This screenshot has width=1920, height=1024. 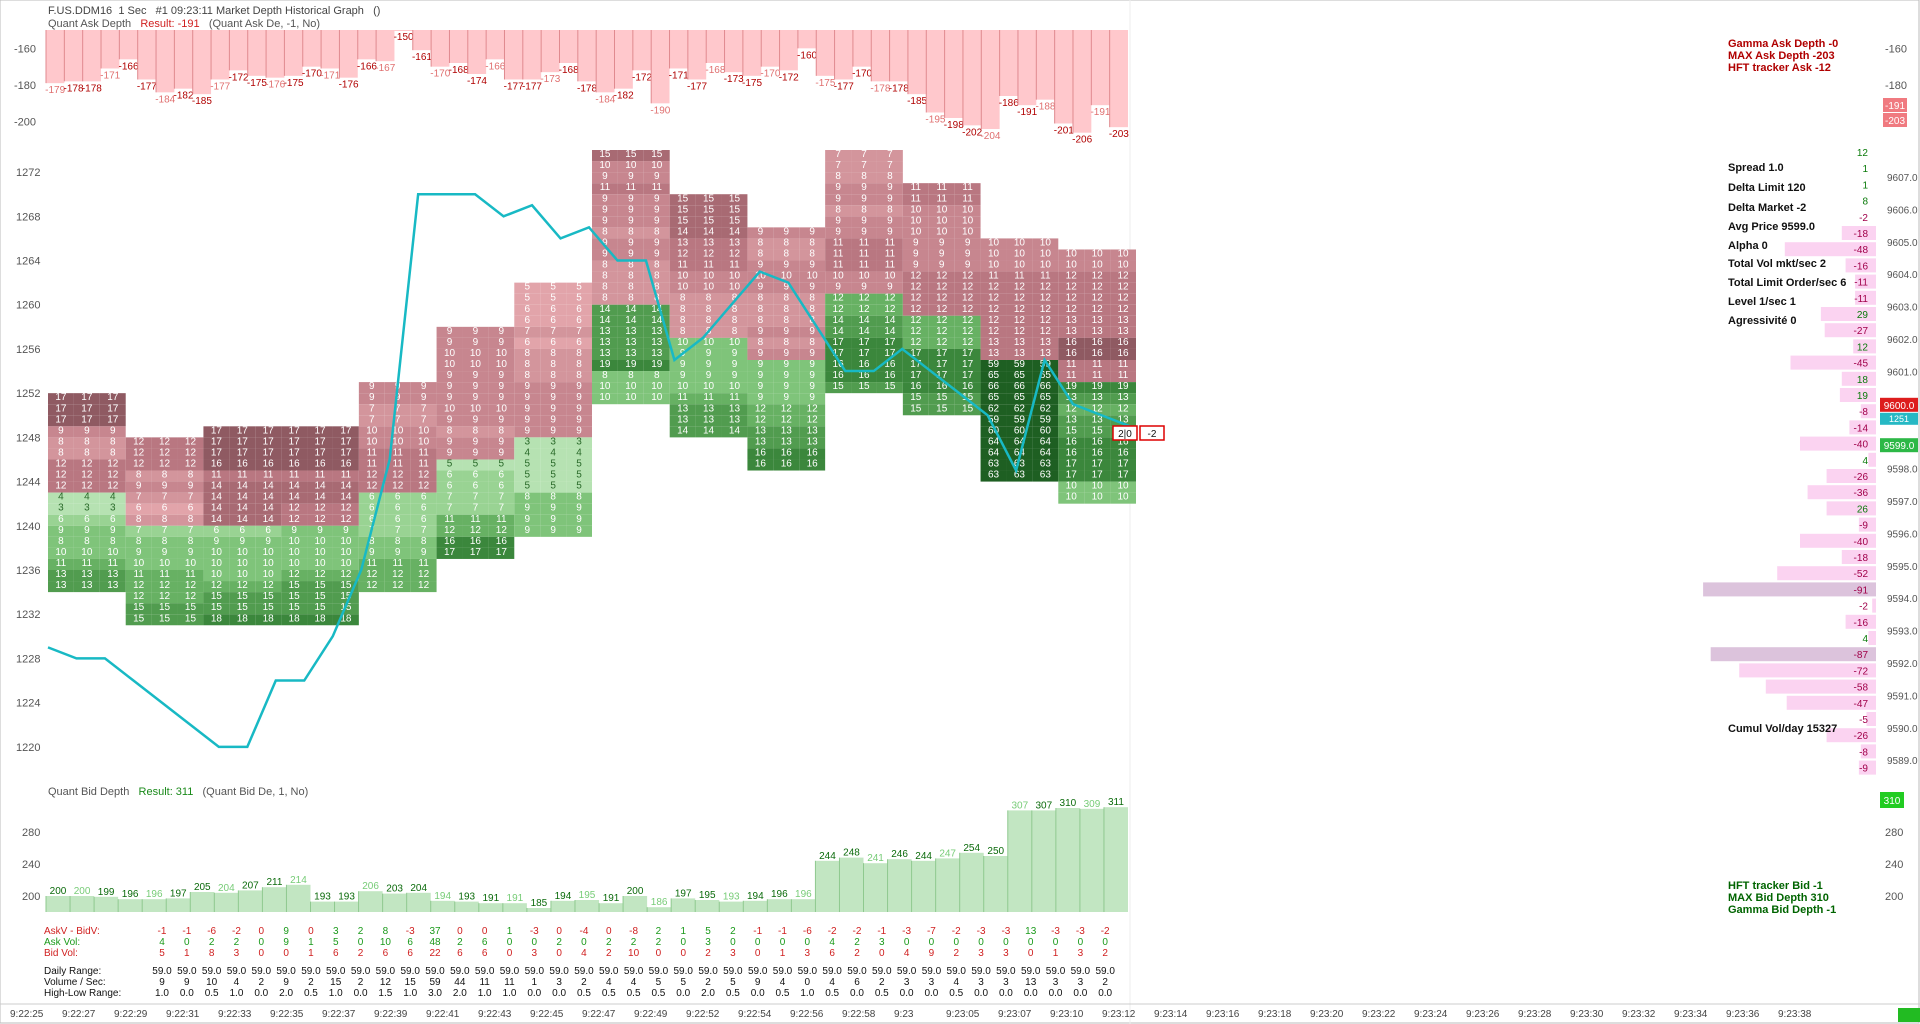 I want to click on price-y-tick: 1272, so click(x=28, y=173).